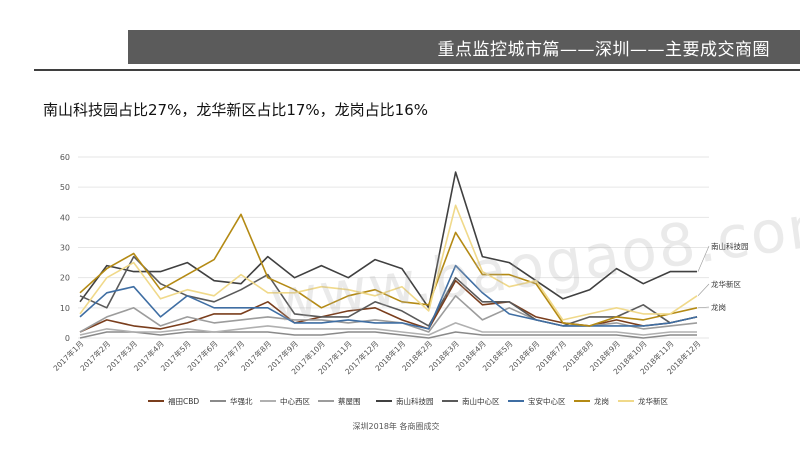 The height and width of the screenshot is (450, 800). Describe the element at coordinates (603, 50) in the screenshot. I see `page-title: 重点监控城市篇——深圳——主要成交商圈` at that location.